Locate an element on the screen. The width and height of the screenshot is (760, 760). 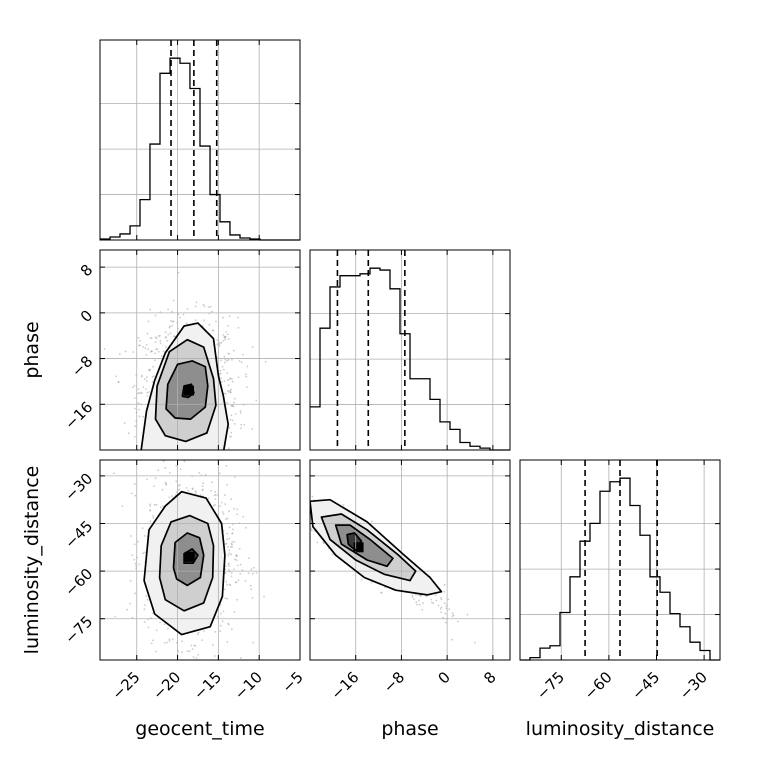
tick-label-y-luminosity_distance: −60 is located at coordinates (78, 582).